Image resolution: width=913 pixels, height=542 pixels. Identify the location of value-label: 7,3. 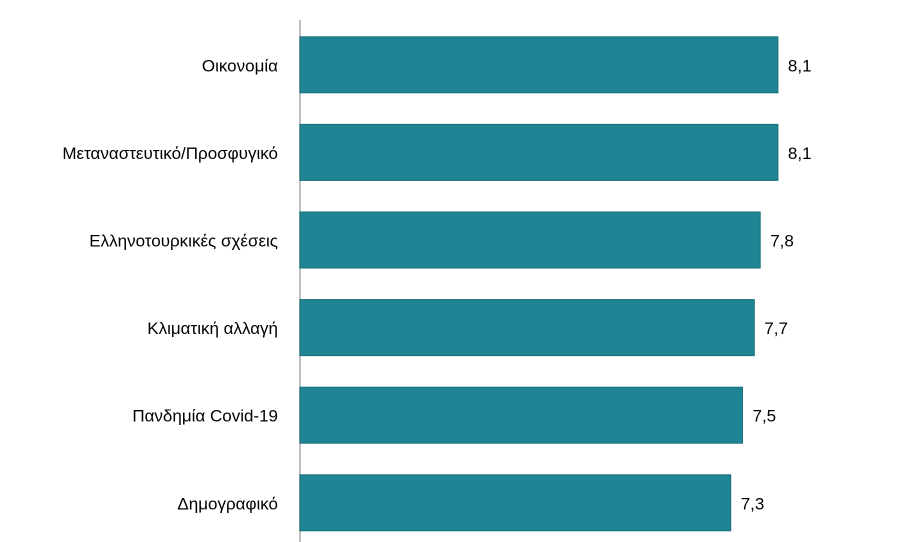
(753, 503).